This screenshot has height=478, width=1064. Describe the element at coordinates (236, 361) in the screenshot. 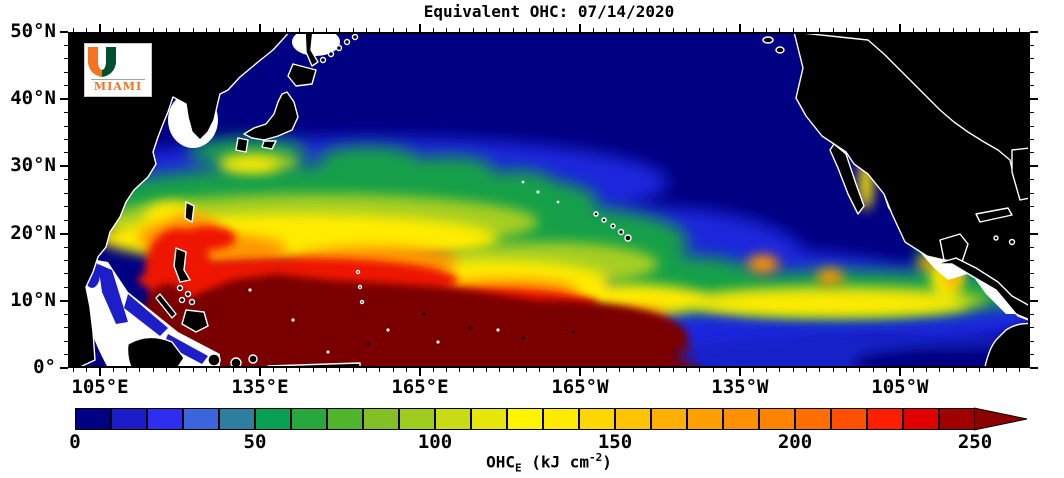

I see `land-halmahera` at that location.